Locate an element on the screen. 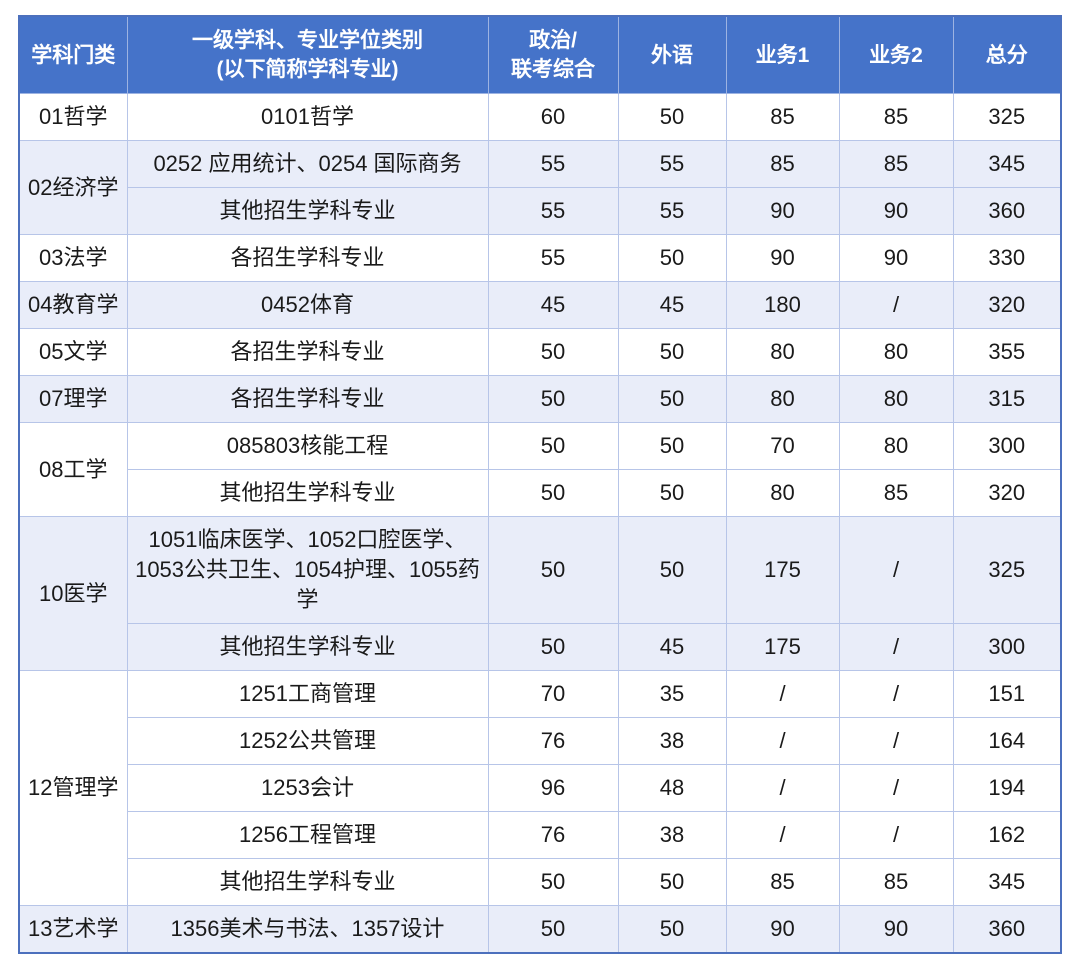 This screenshot has height=980, width=1080. score-cell: 325 is located at coordinates (1007, 570).